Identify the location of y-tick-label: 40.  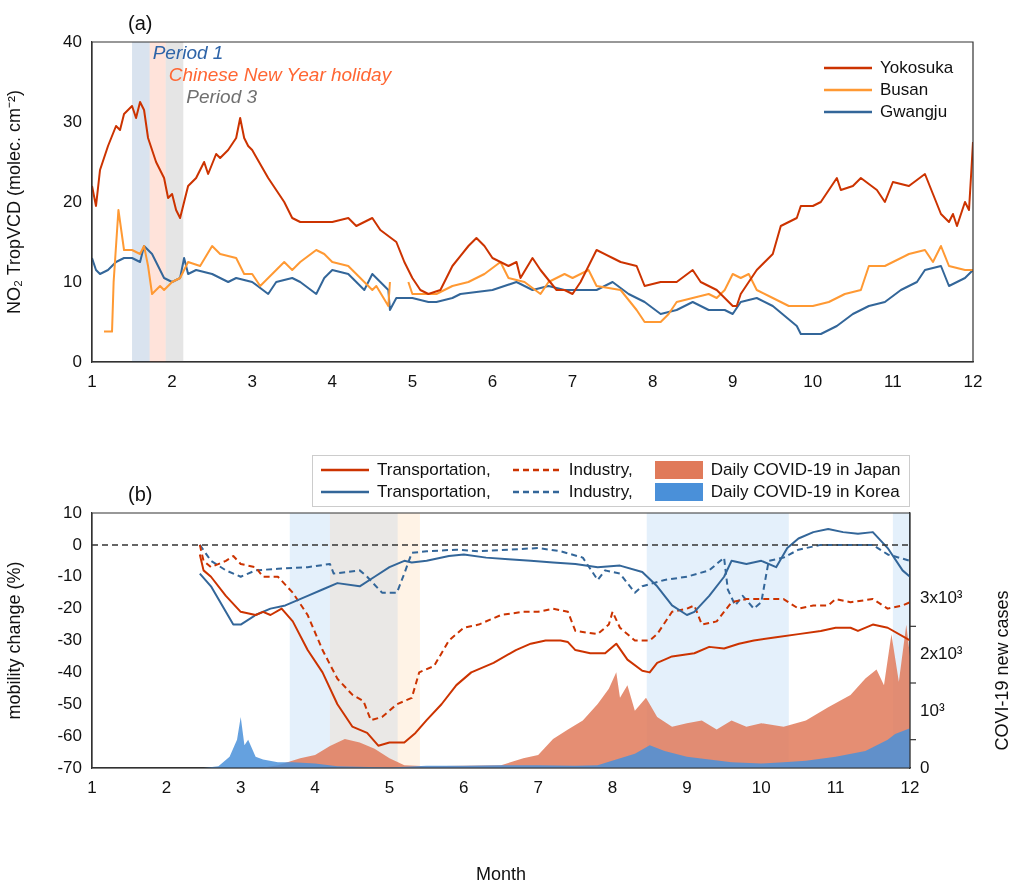
(72, 41).